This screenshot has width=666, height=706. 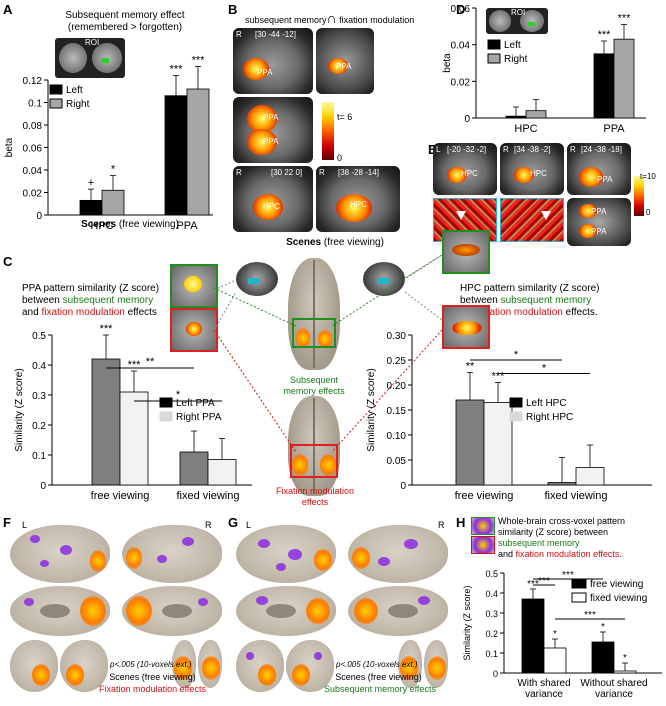 What do you see at coordinates (134, 438) in the screenshot?
I see `bar-right-ppa` at bounding box center [134, 438].